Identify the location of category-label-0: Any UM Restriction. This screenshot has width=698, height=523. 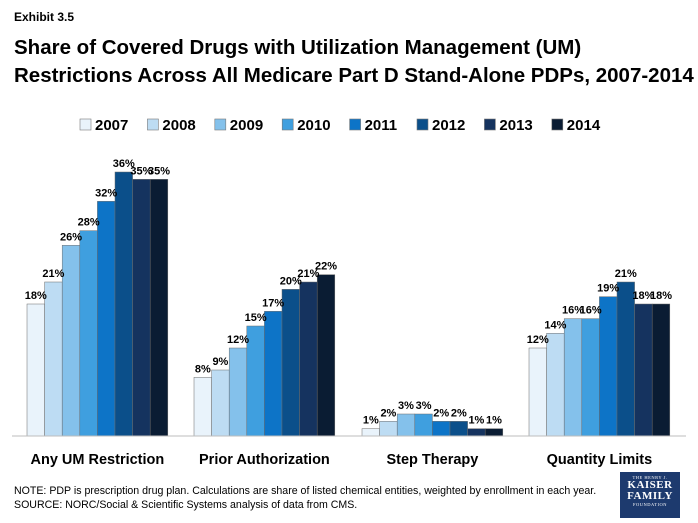
(98, 460).